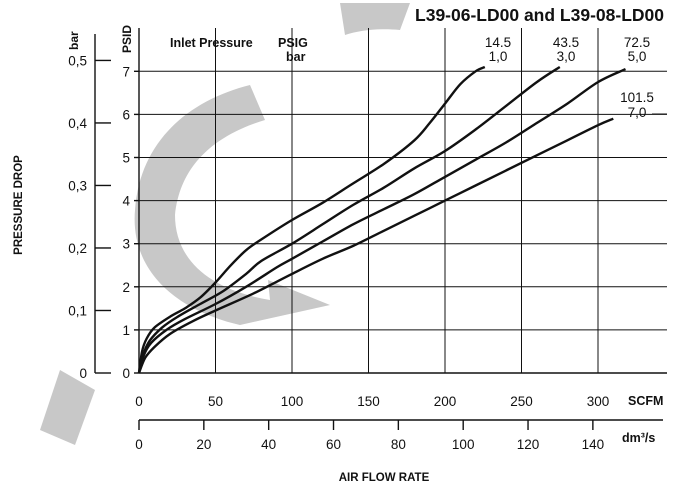  What do you see at coordinates (215, 401) in the screenshot?
I see `x-tick-label: 50` at bounding box center [215, 401].